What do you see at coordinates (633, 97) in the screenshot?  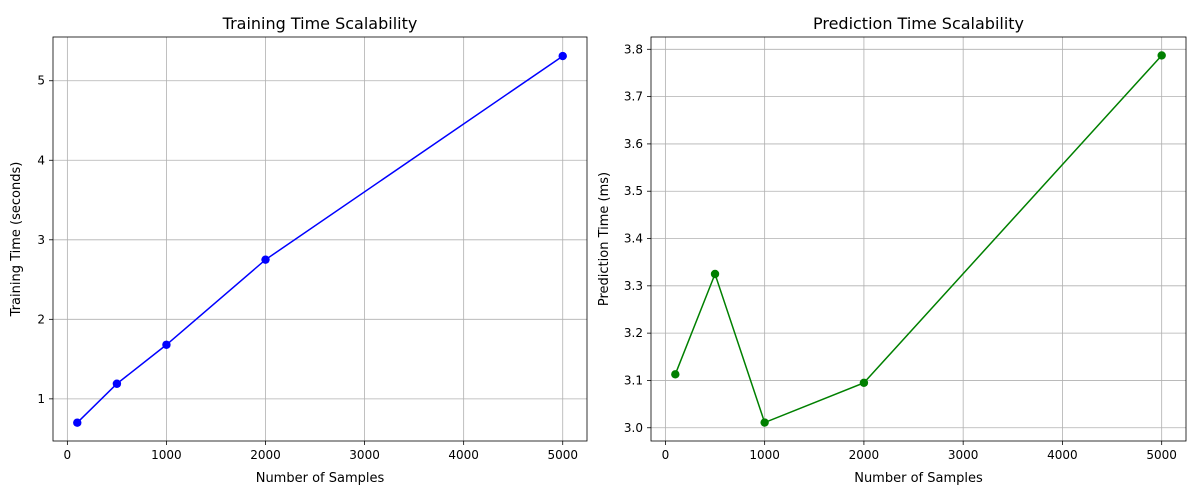 I see `y-tick-label: 3.7` at bounding box center [633, 97].